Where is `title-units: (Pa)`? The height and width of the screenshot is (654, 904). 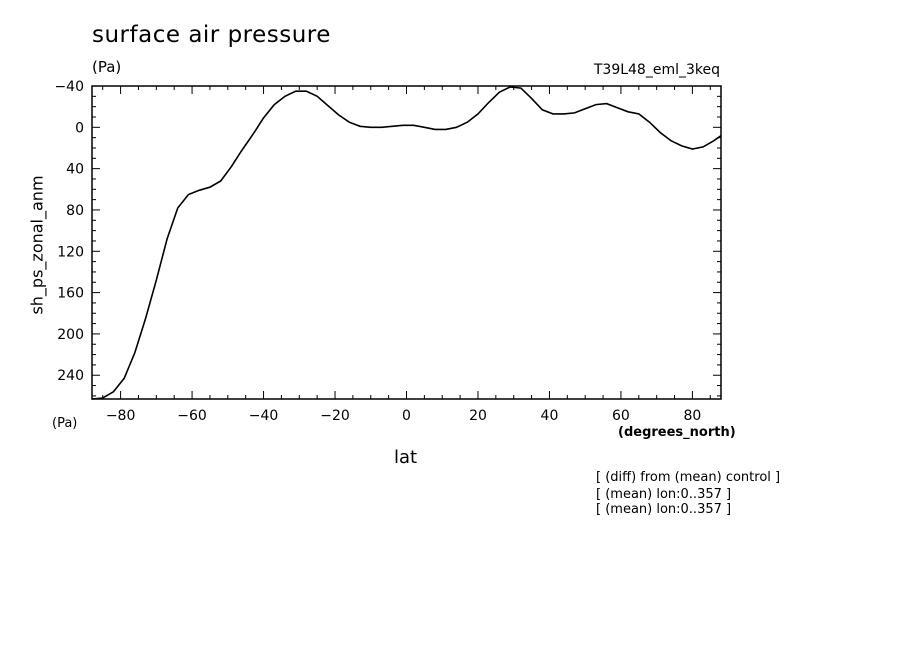 title-units: (Pa) is located at coordinates (107, 67).